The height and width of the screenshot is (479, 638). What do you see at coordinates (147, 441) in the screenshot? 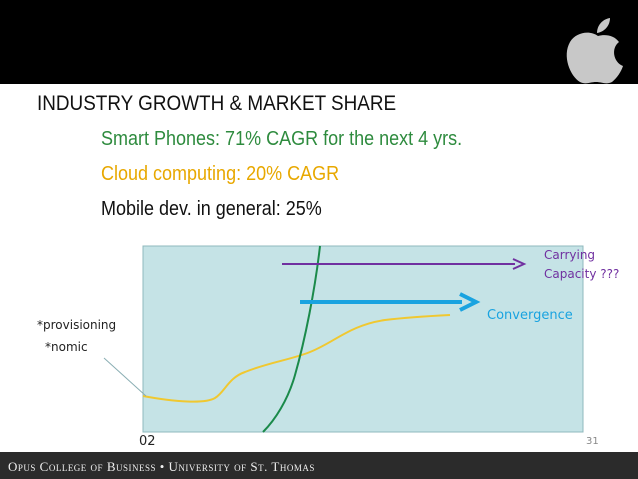
I see `corner-label: 02` at bounding box center [147, 441].